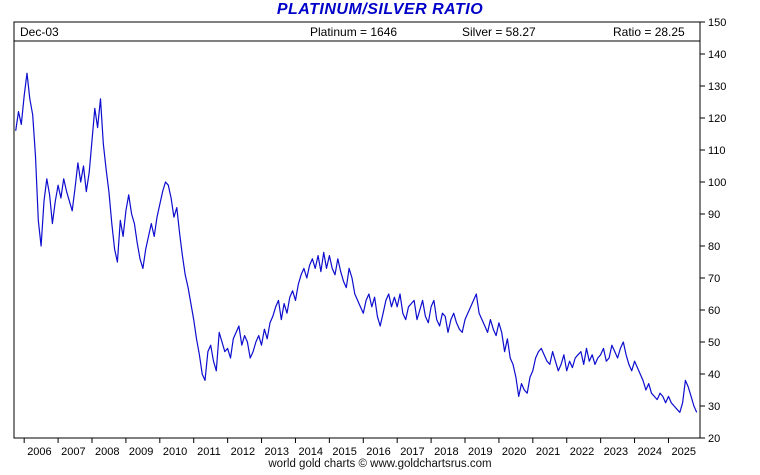 The height and width of the screenshot is (475, 760). I want to click on header-platinum-value: Platinum = 1646, so click(354, 32).